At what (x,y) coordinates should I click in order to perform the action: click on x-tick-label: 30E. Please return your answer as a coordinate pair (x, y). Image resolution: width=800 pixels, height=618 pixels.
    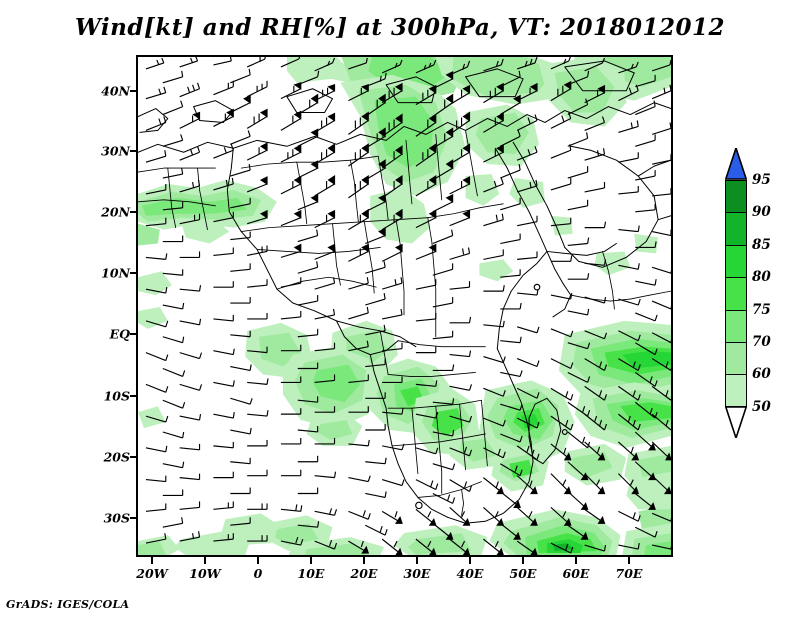
    Looking at the image, I should click on (417, 573).